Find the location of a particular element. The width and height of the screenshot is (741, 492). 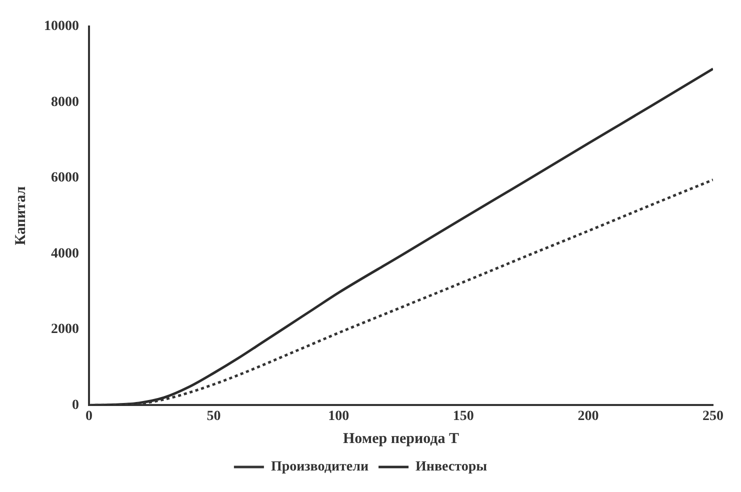

y-tick-label: 0 is located at coordinates (75, 405).